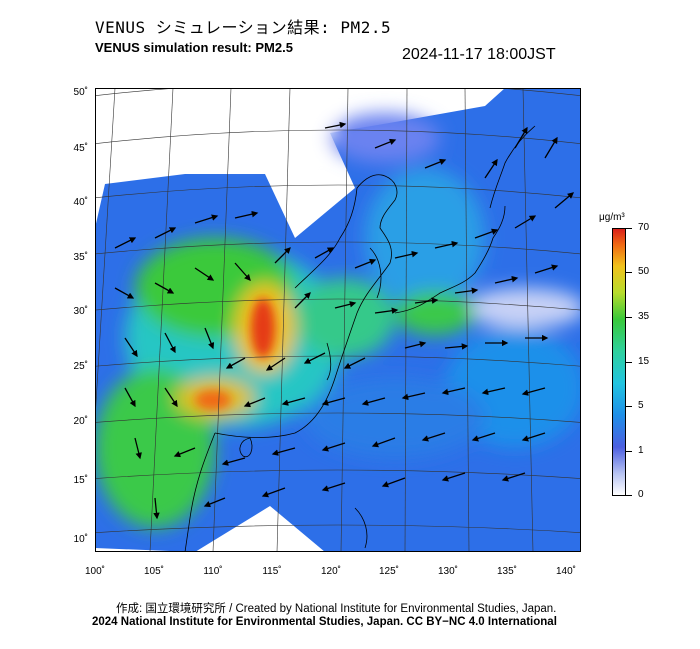 This screenshot has width=700, height=649. What do you see at coordinates (213, 571) in the screenshot?
I see `lon-label-110: 110˚` at bounding box center [213, 571].